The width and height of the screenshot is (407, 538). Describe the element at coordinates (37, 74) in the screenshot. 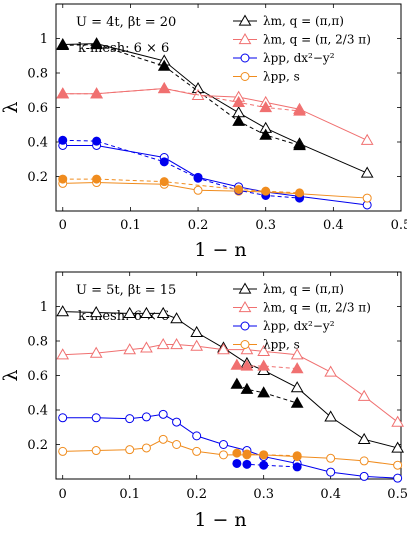

I see `y-tick-label: 0.8` at that location.